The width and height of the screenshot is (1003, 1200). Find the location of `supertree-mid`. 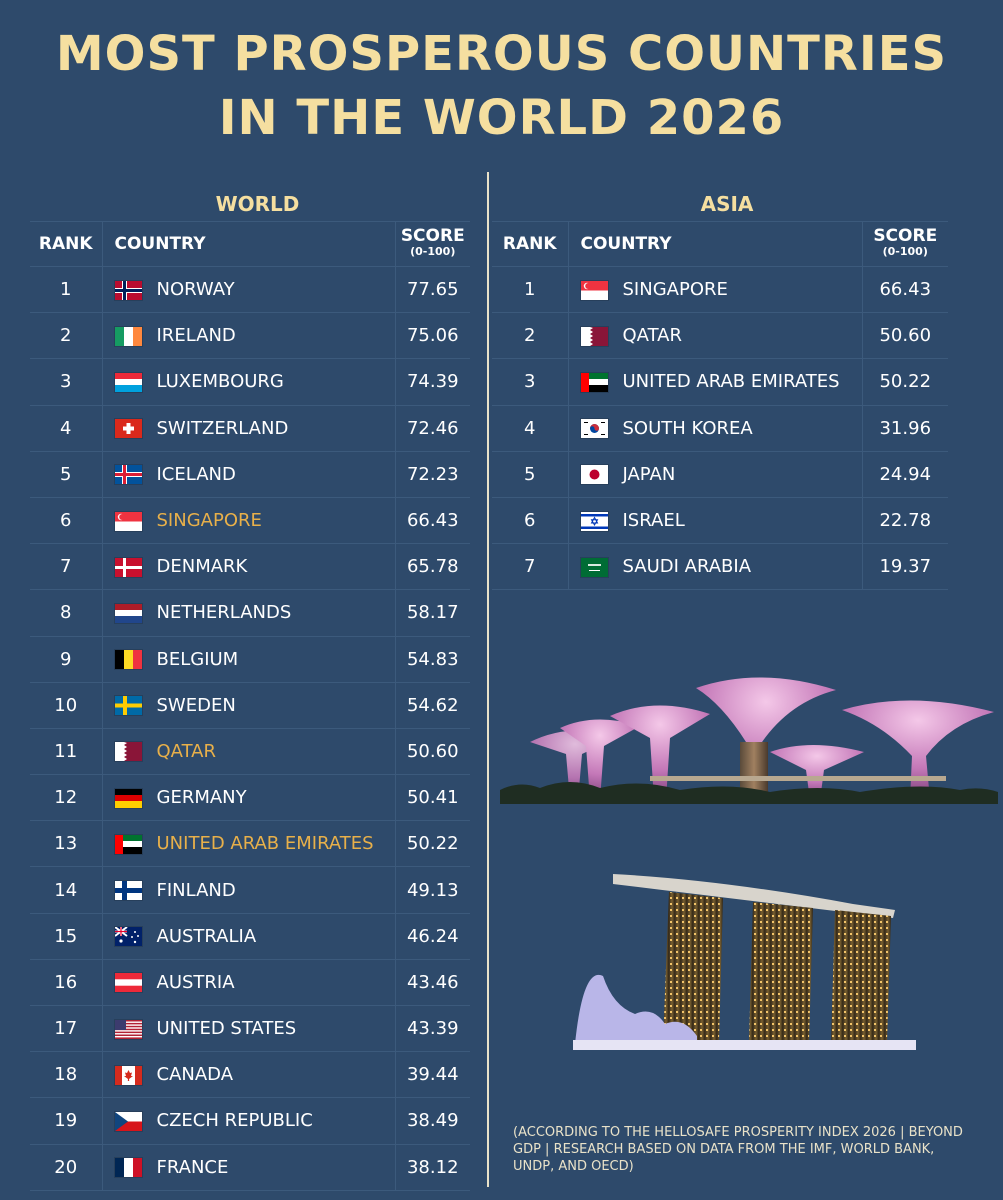

supertree-mid is located at coordinates (660, 752).